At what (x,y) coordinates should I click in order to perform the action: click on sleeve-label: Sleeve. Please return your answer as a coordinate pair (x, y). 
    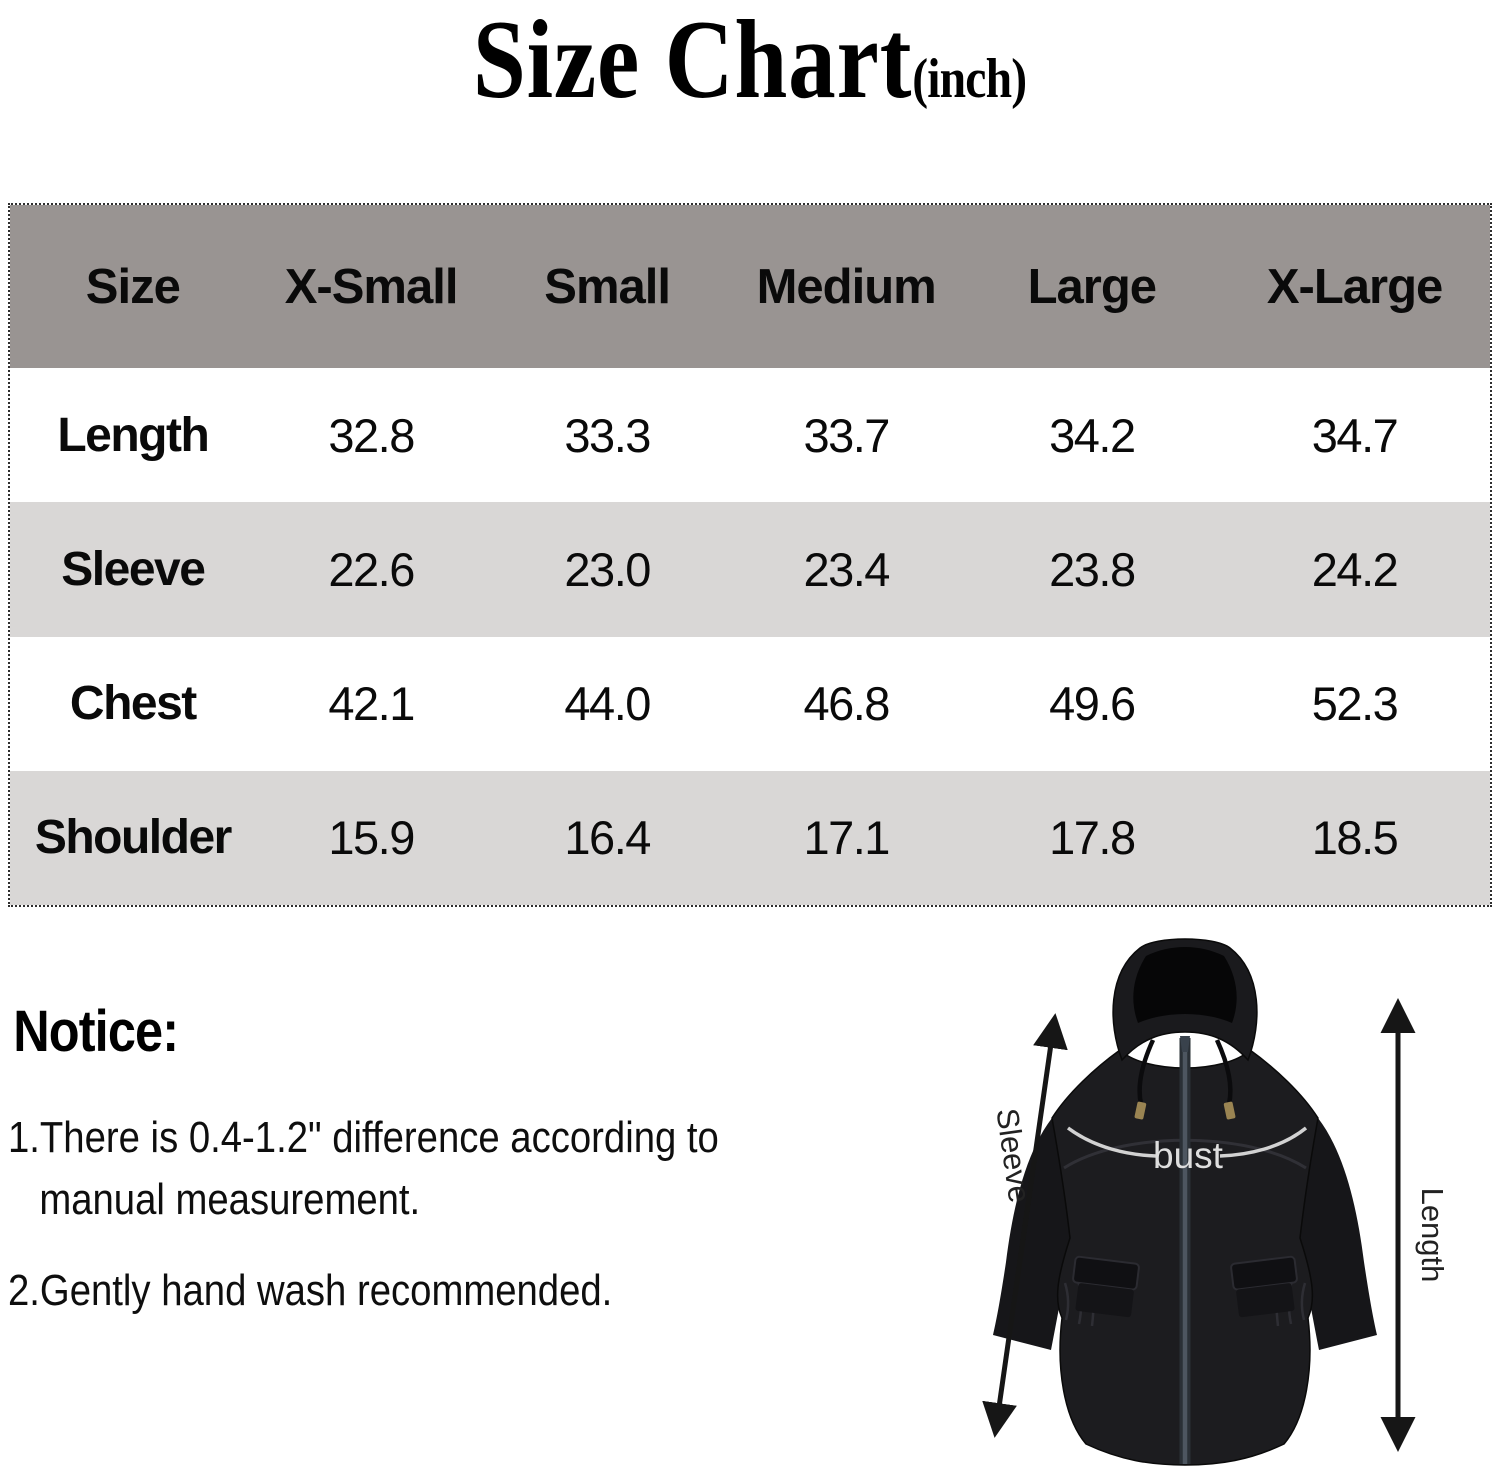
    Looking at the image, I should click on (1013, 1155).